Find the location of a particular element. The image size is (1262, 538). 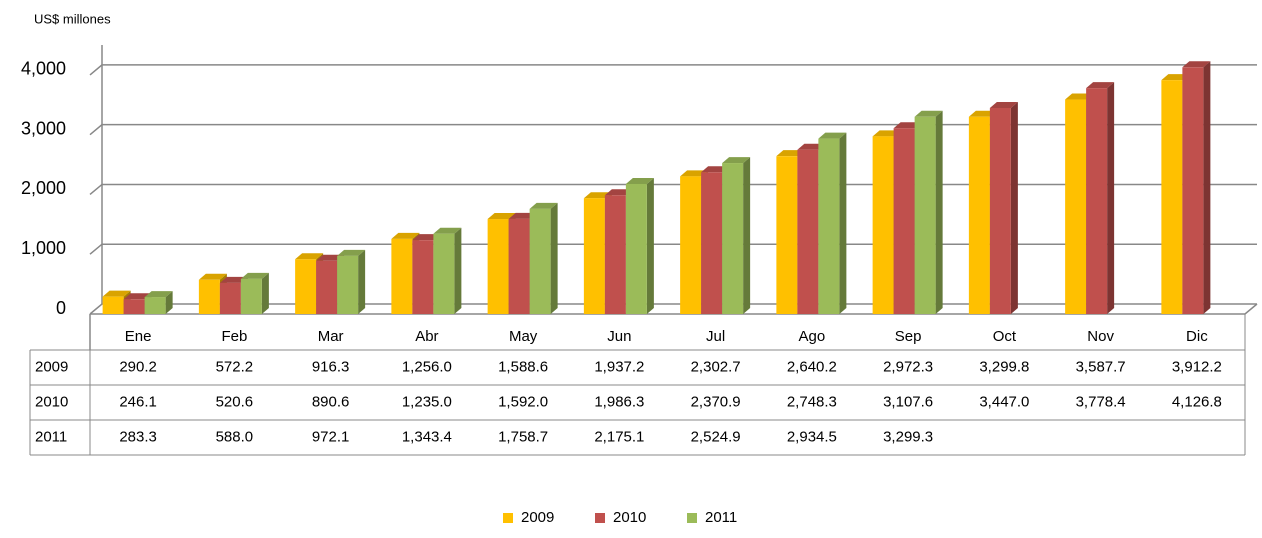

table-value: 520.6 is located at coordinates (235, 401).